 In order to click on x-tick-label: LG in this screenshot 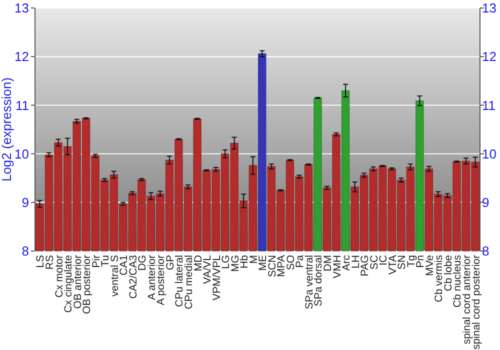, I will do `click(226, 262)`.